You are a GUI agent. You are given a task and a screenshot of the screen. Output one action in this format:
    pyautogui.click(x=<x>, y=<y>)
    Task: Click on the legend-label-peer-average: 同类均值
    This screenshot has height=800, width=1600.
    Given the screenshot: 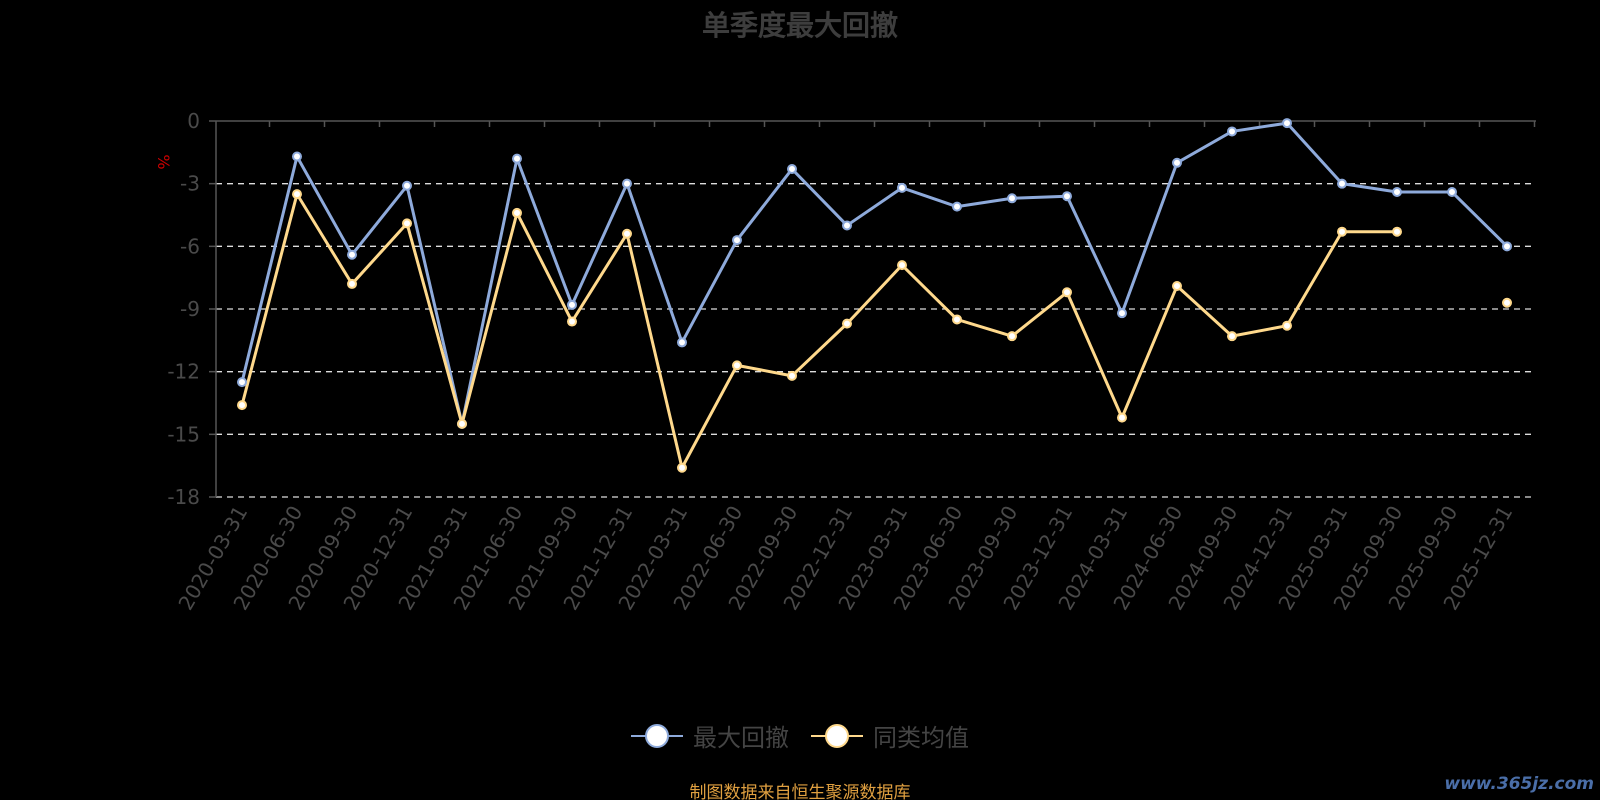 What is the action you would take?
    pyautogui.click(x=921, y=738)
    